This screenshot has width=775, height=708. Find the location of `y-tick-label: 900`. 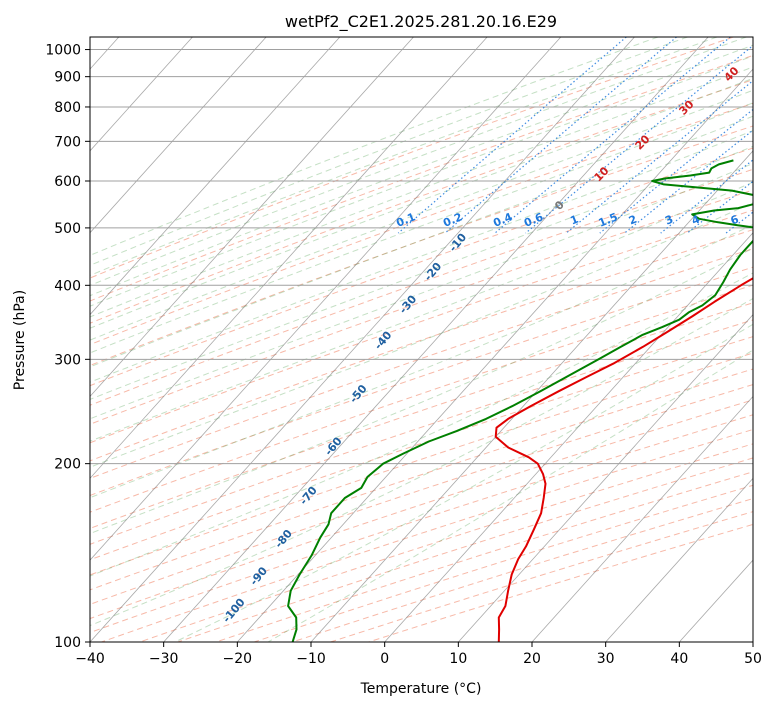

y-tick-label: 900 is located at coordinates (67, 78).